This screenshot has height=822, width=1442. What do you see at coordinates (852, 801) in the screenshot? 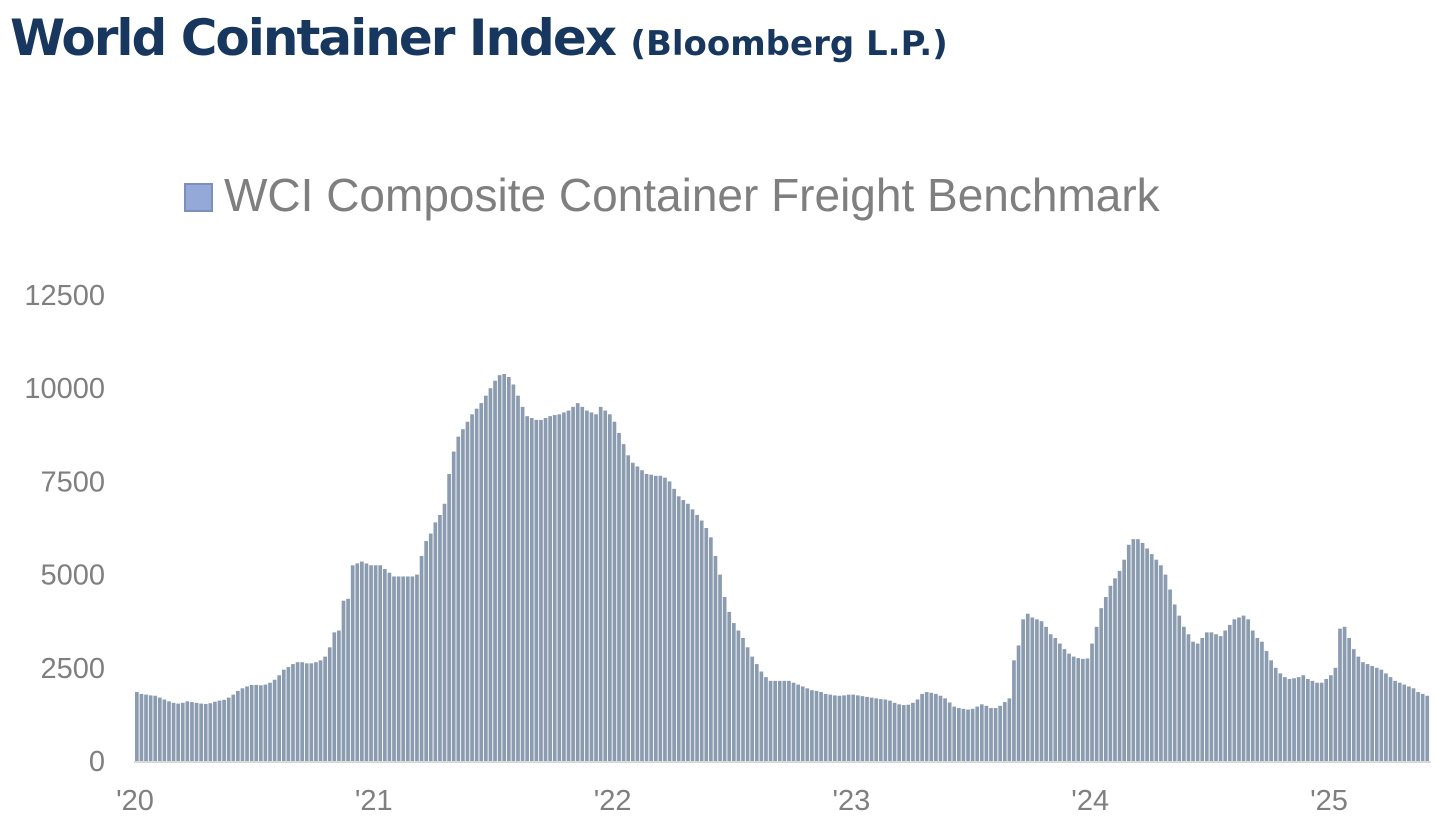
I see `x-tick-label: '23` at bounding box center [852, 801].